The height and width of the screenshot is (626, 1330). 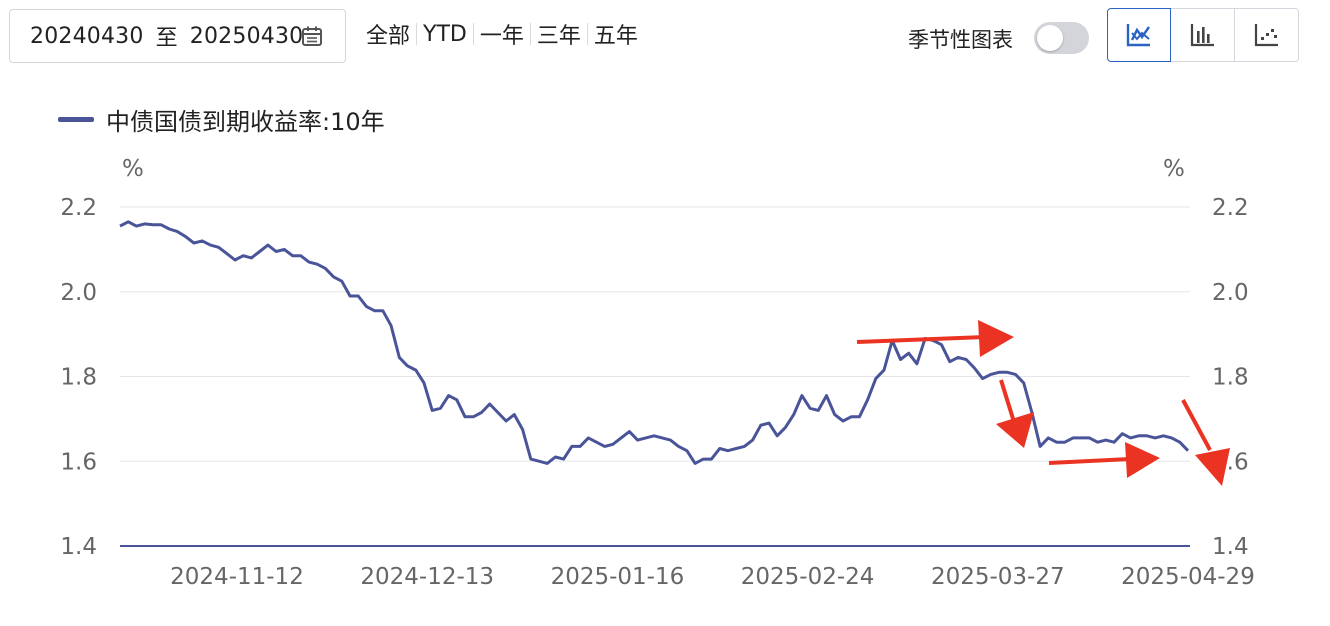 What do you see at coordinates (998, 577) in the screenshot?
I see `x-tick-label: 2025-03-27` at bounding box center [998, 577].